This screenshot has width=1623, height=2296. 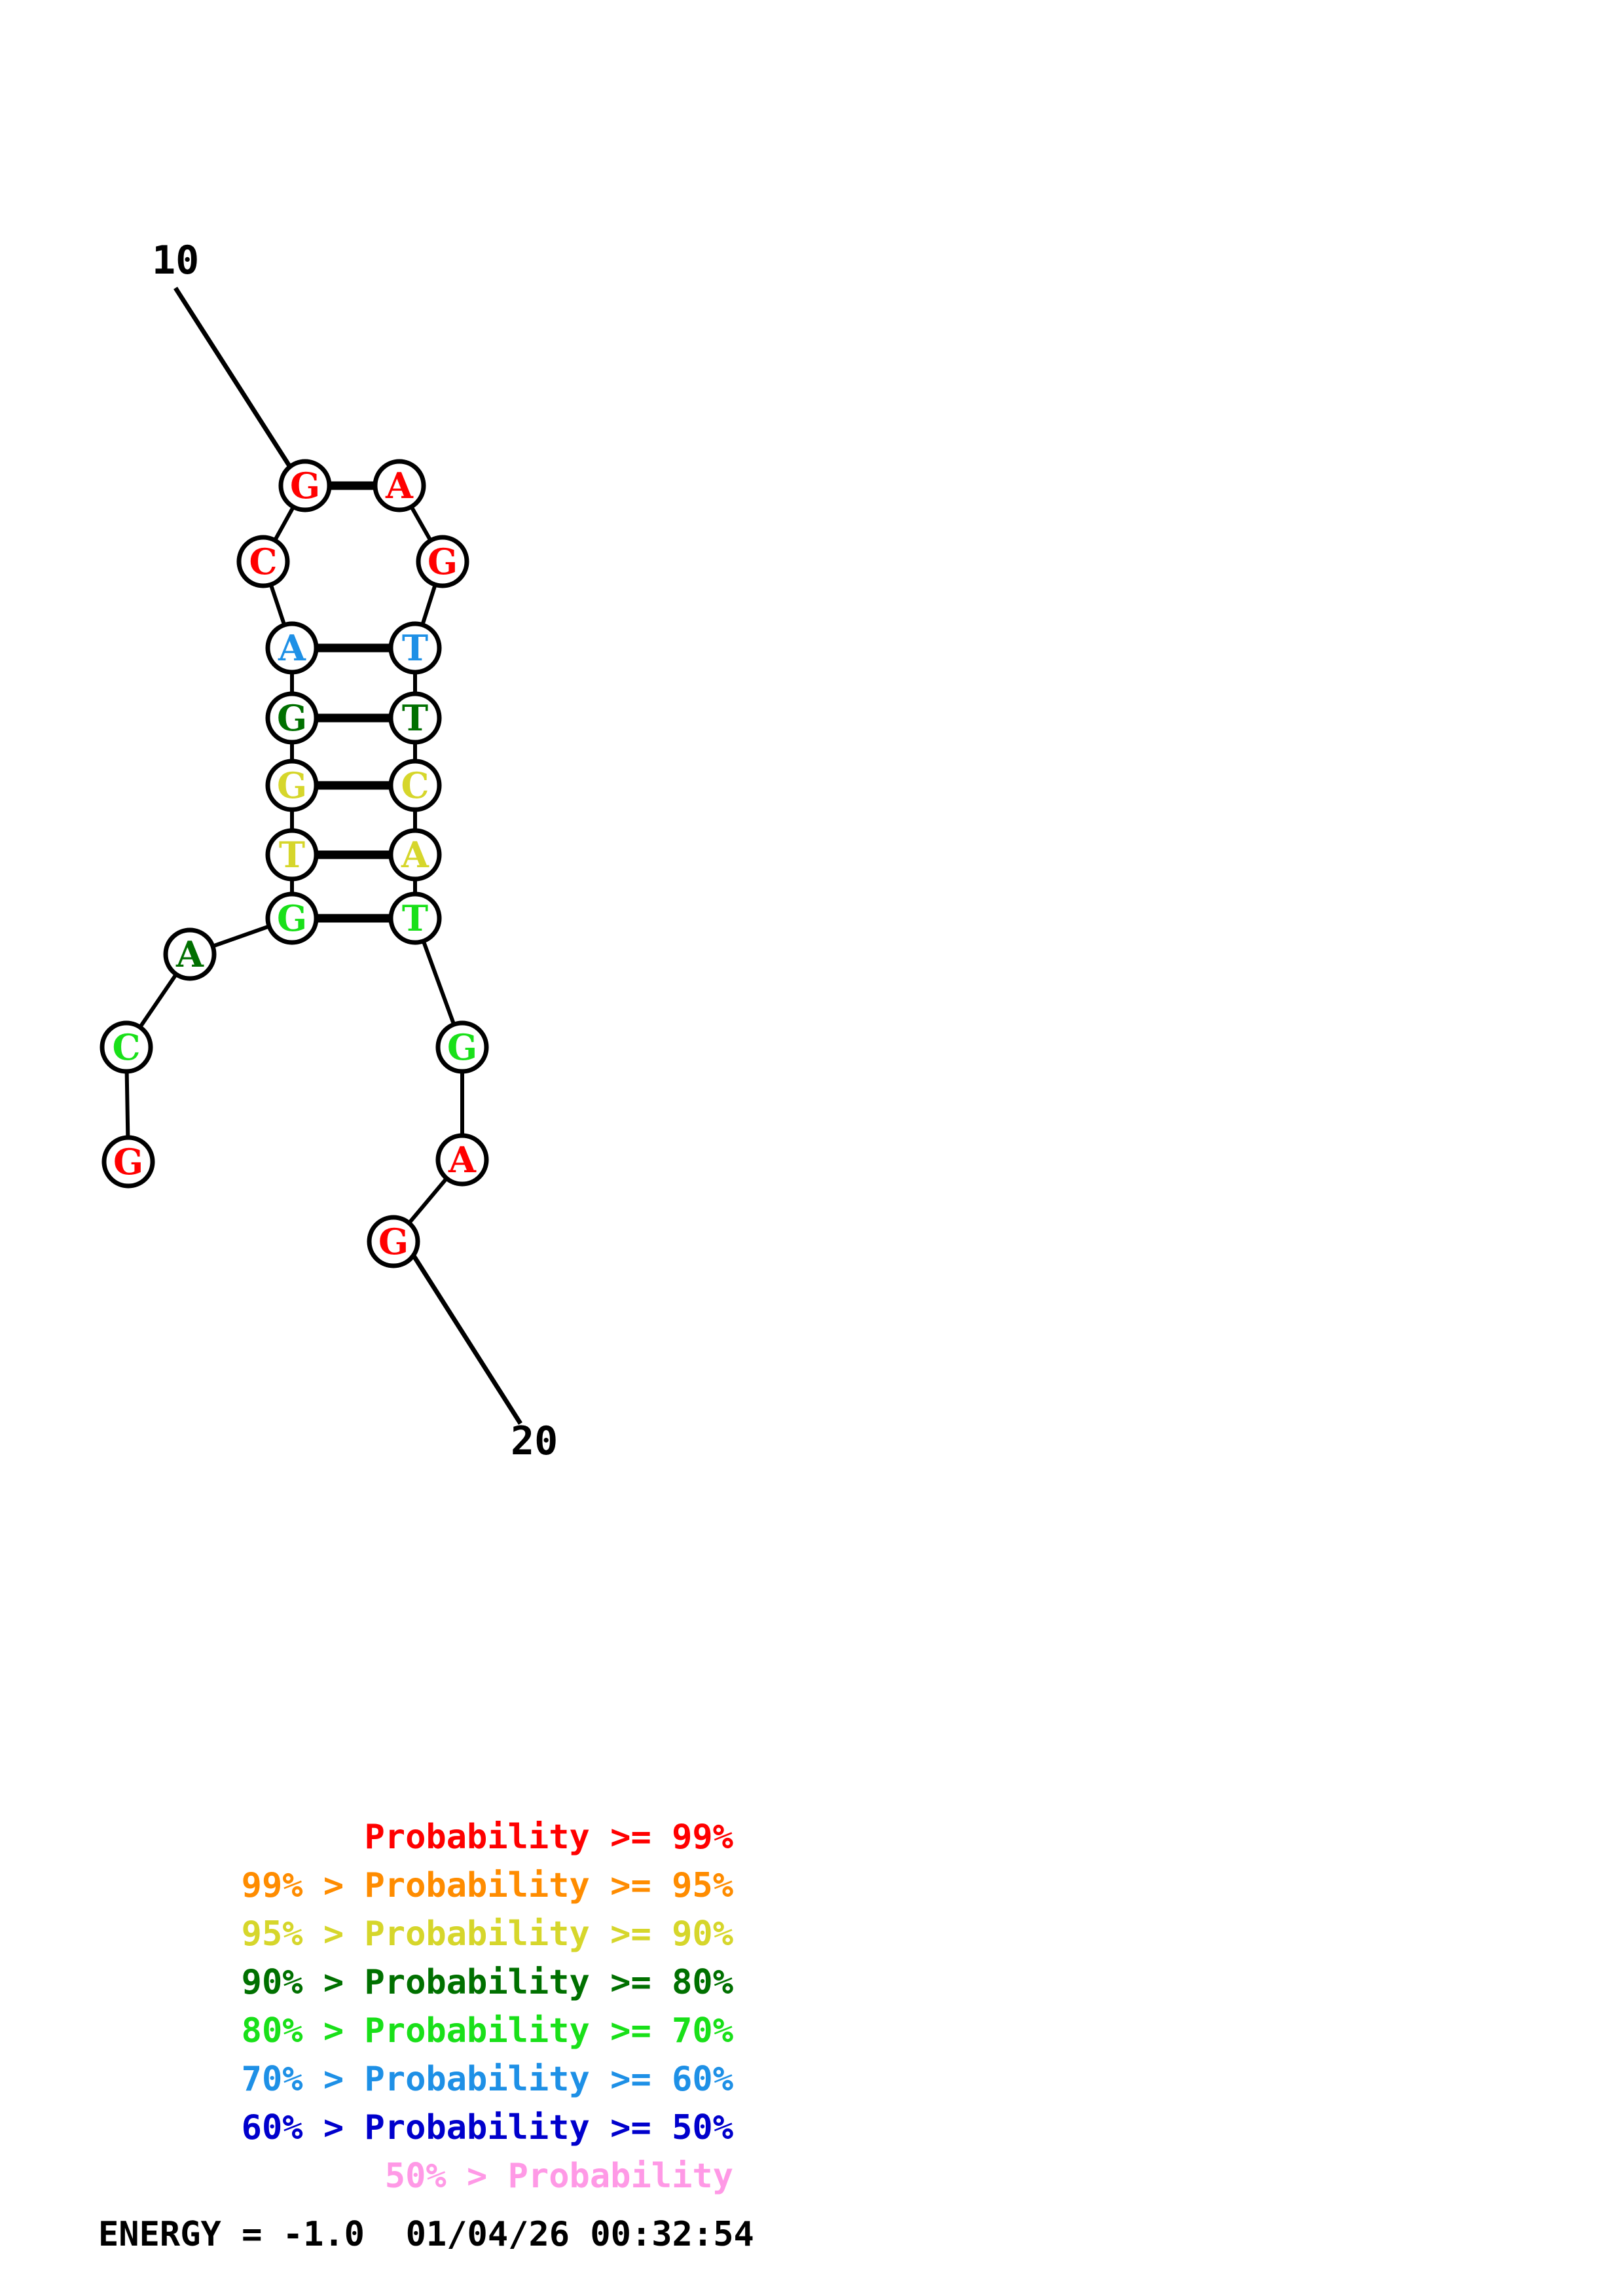 I want to click on position-label-layer: 10 20, so click(x=355, y=851).